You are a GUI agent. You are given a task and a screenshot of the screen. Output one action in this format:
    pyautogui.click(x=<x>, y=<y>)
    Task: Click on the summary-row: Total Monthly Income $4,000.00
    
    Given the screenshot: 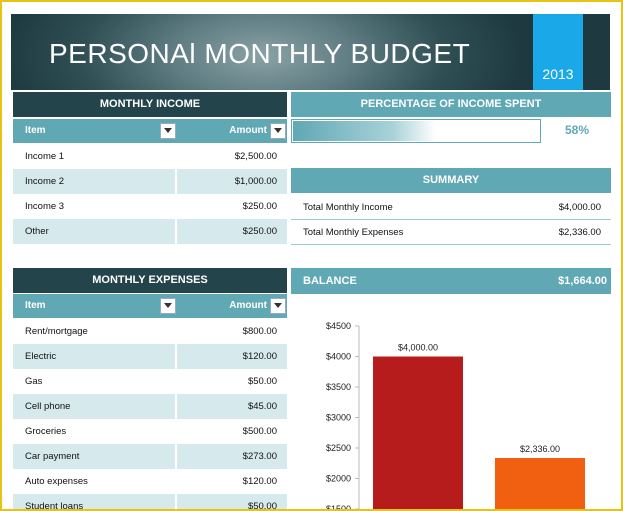 What is the action you would take?
    pyautogui.click(x=451, y=207)
    